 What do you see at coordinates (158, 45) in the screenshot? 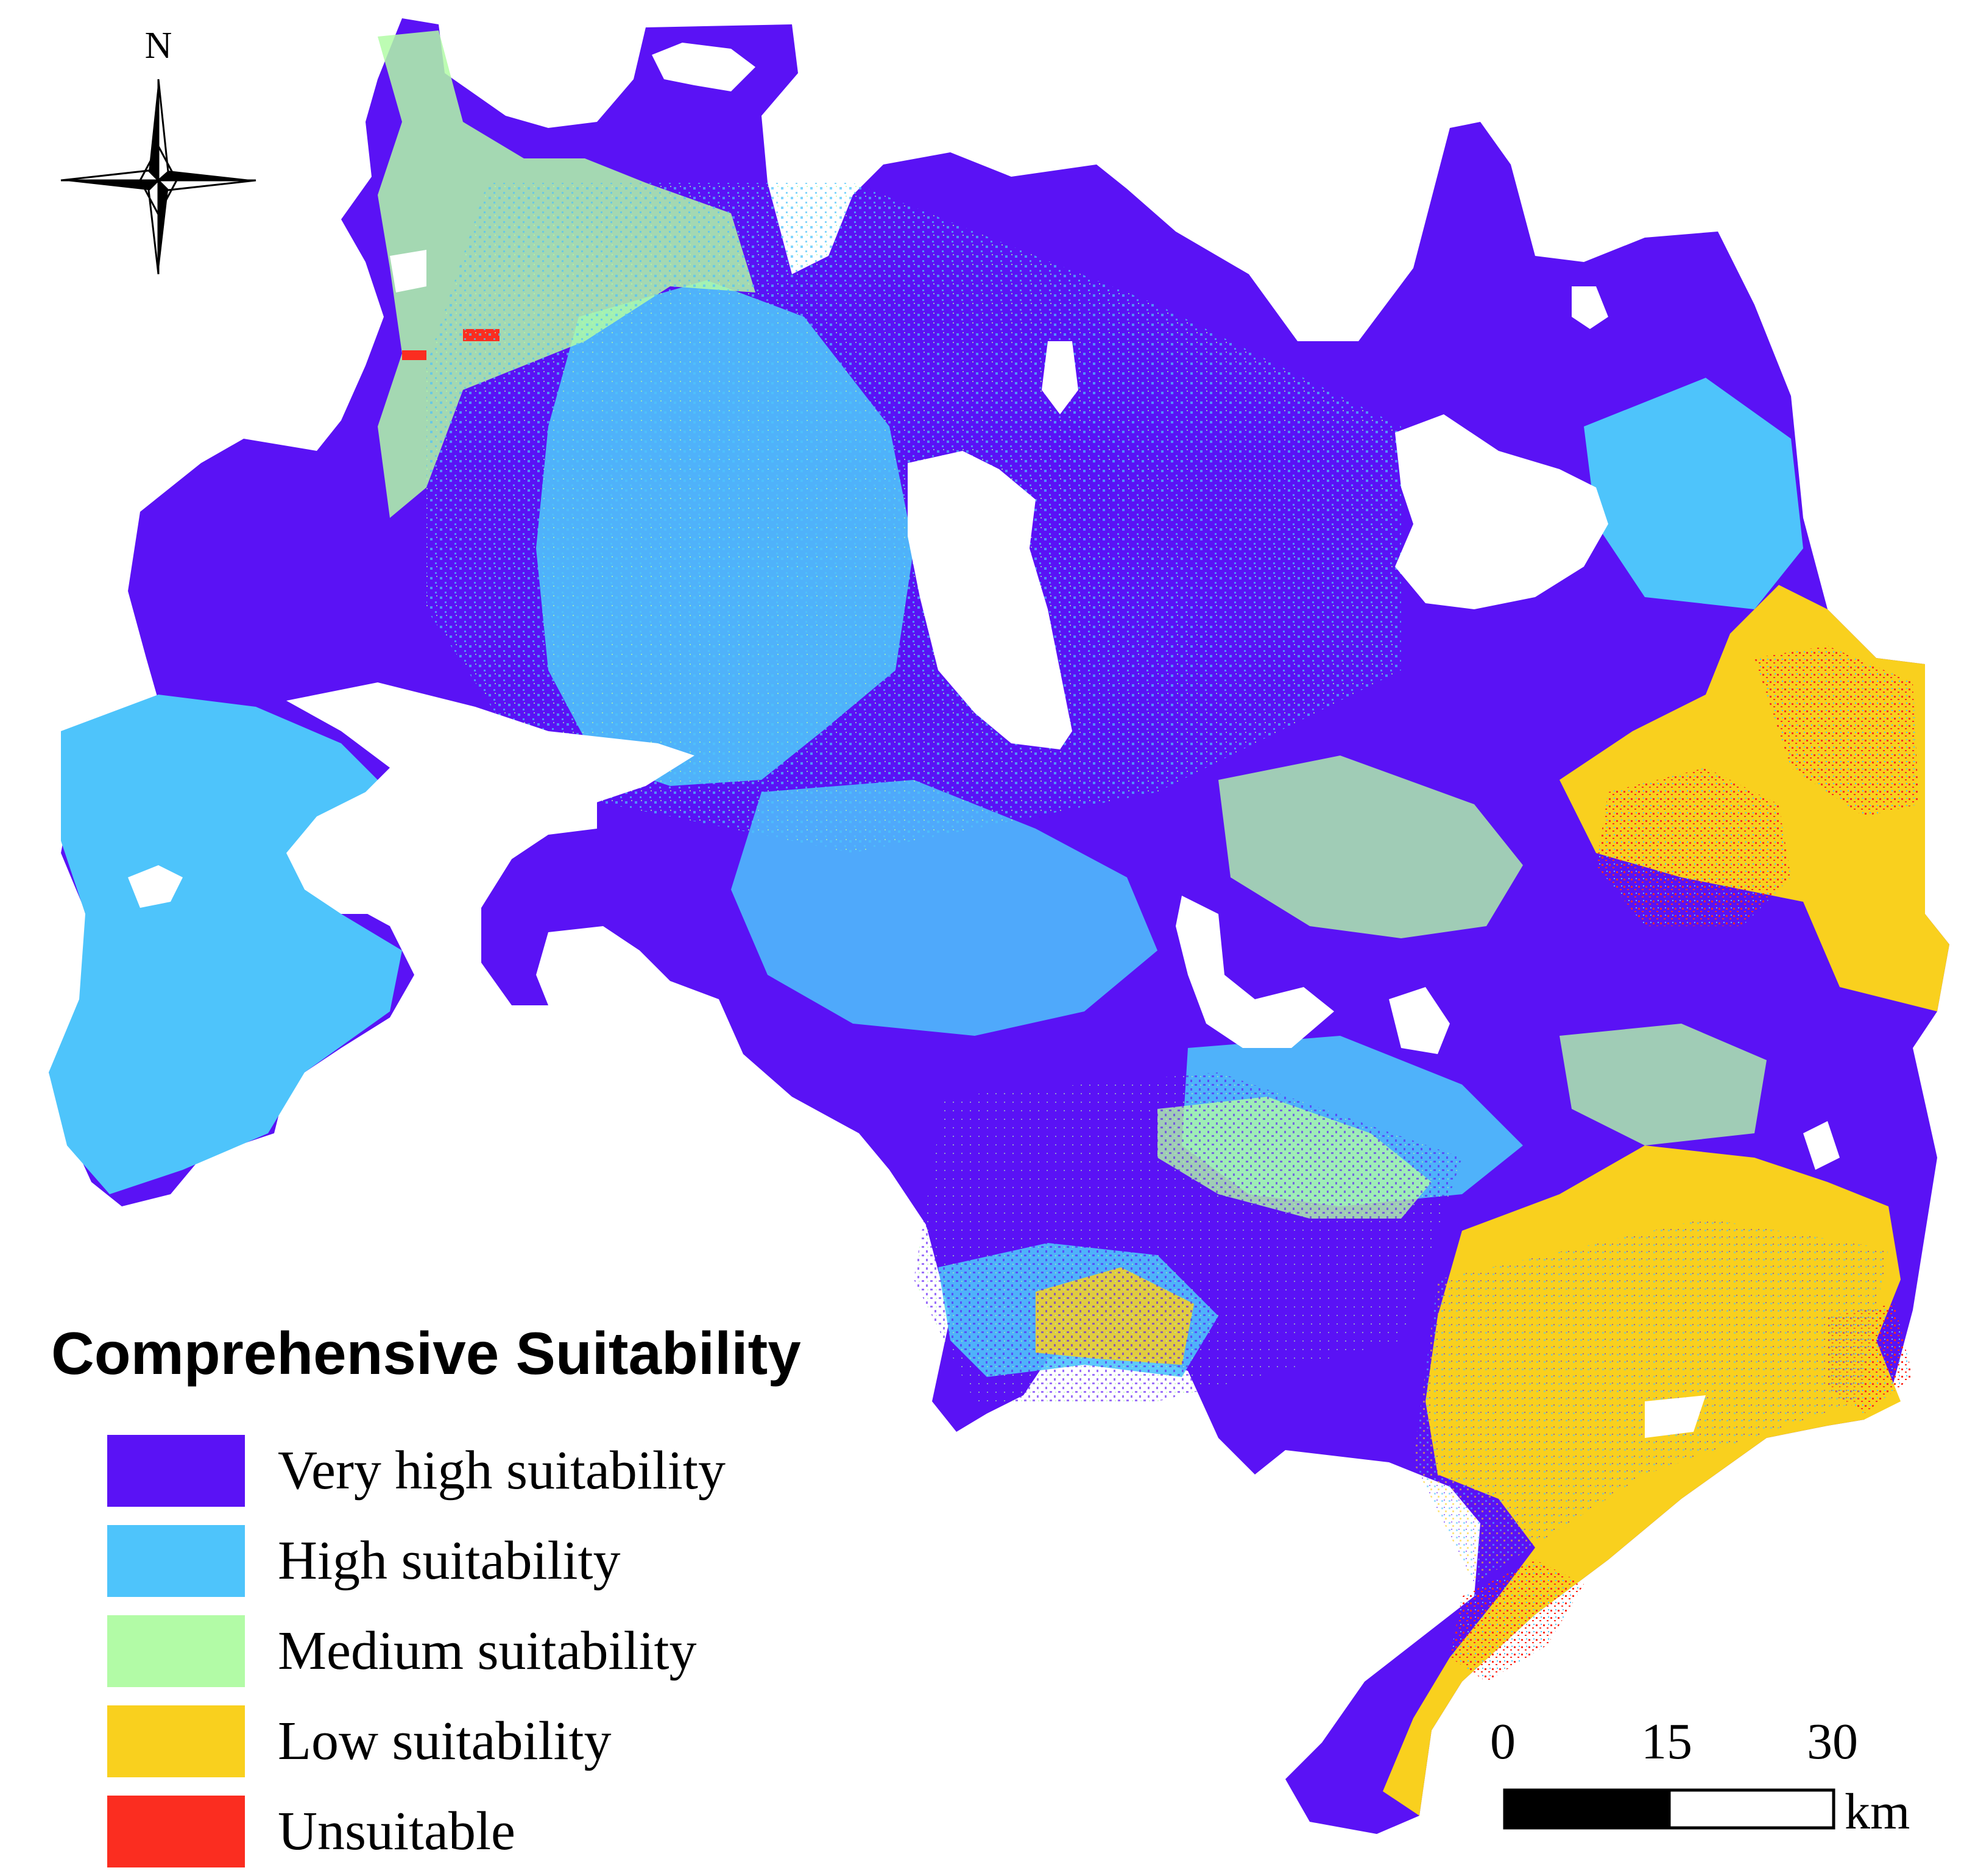
I see `north-label: N` at bounding box center [158, 45].